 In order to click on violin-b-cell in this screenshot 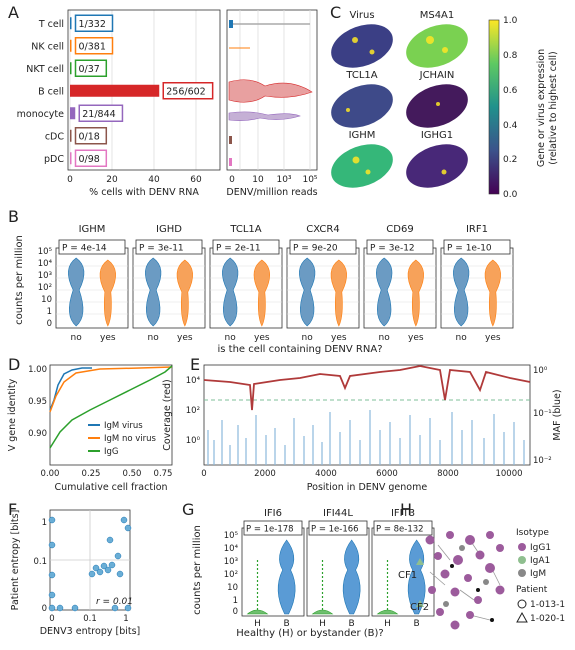, I will do `click(270, 91)`.